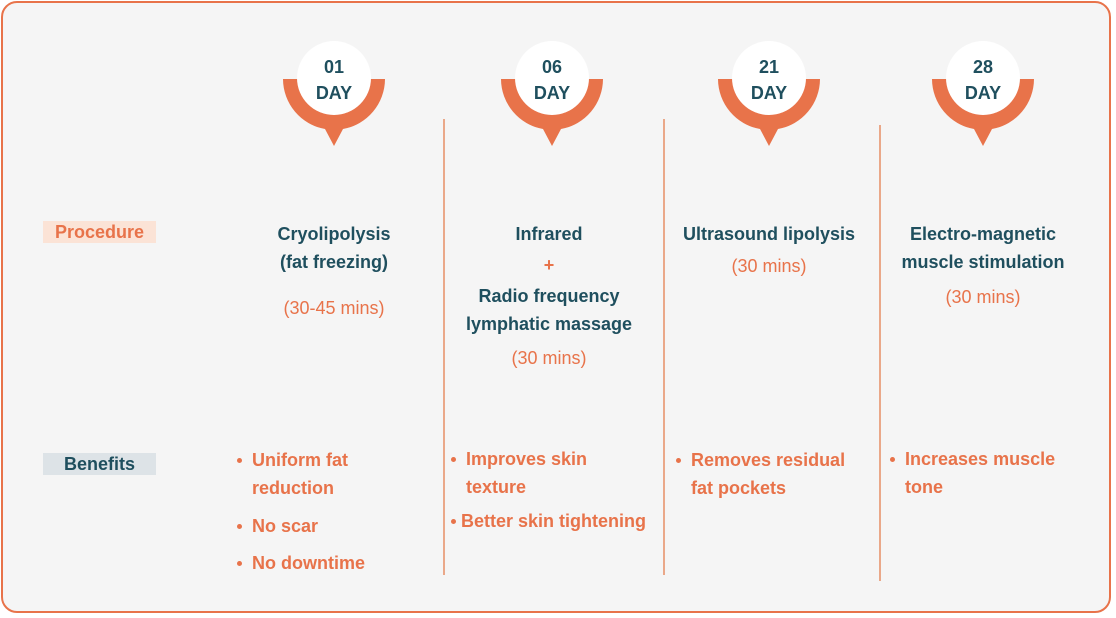 The height and width of the screenshot is (618, 1116). Describe the element at coordinates (769, 67) in the screenshot. I see `day-number: 21` at that location.